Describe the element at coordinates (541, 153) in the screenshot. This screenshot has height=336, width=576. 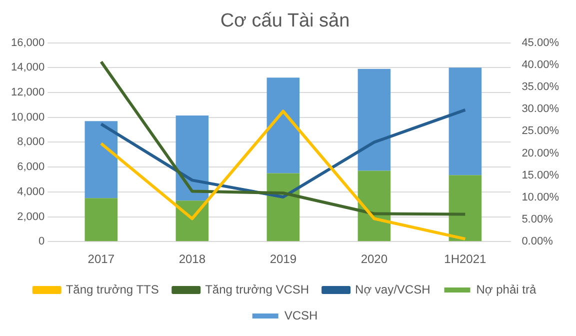
I see `y2-tick-label: 20.00%` at that location.